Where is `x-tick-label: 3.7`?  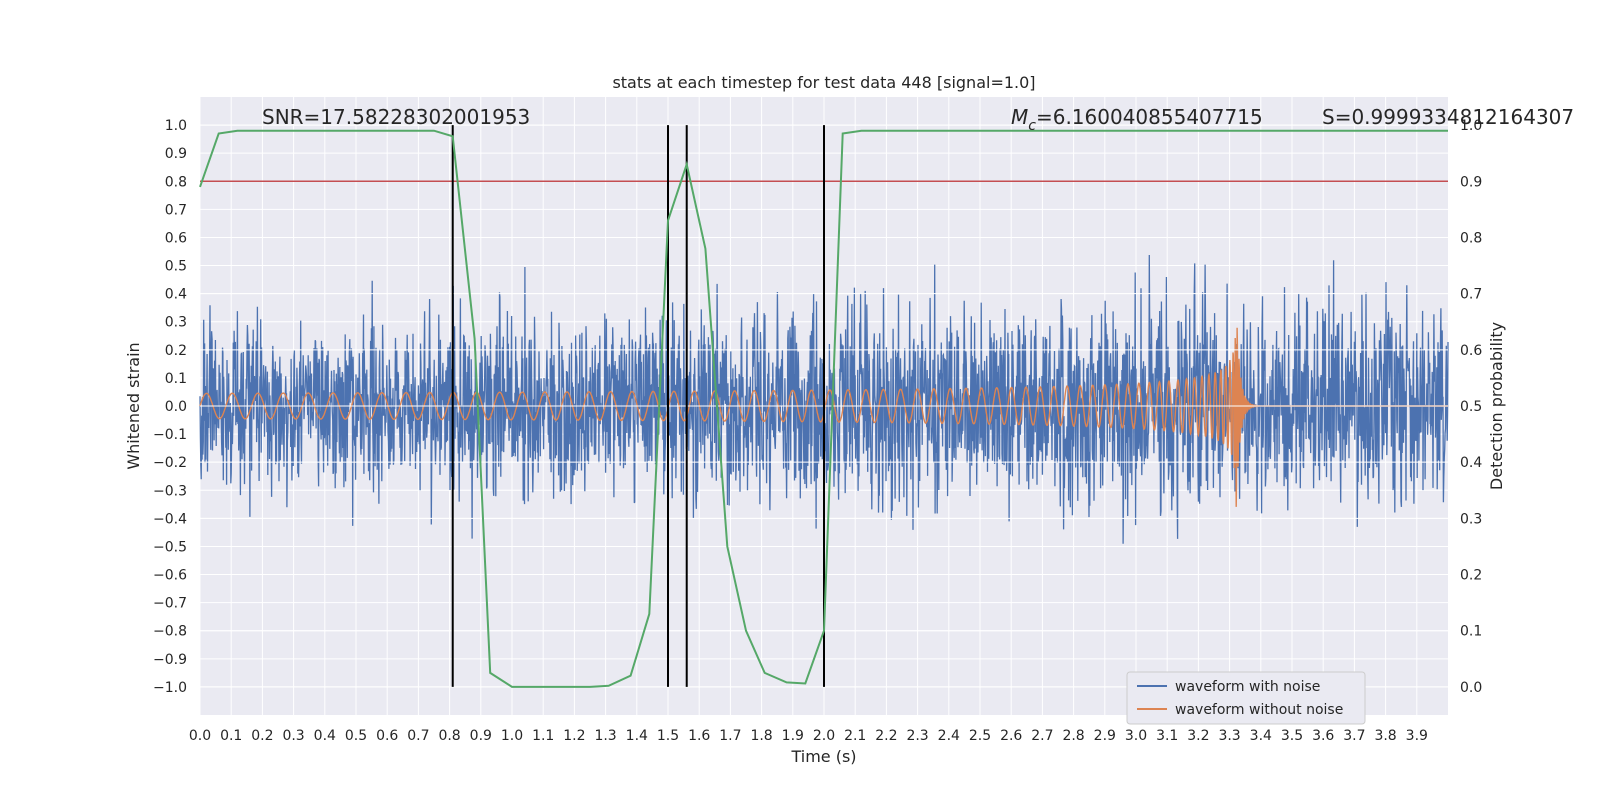 x-tick-label: 3.7 is located at coordinates (1354, 736).